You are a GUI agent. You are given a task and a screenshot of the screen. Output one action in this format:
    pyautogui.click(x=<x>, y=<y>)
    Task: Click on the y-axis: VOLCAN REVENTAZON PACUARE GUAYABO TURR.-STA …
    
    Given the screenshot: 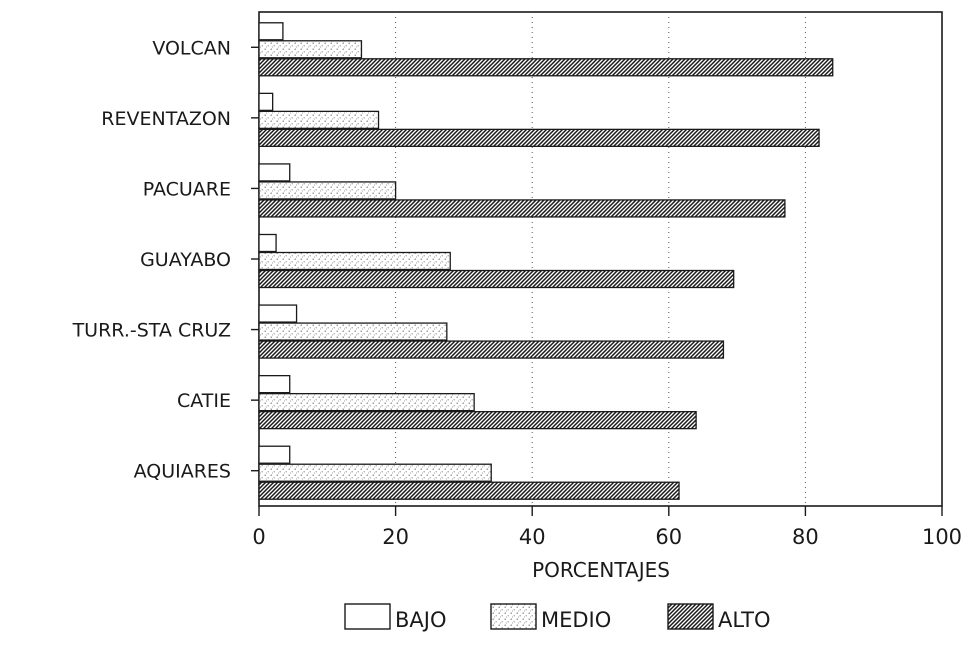 What is the action you would take?
    pyautogui.click(x=165, y=260)
    